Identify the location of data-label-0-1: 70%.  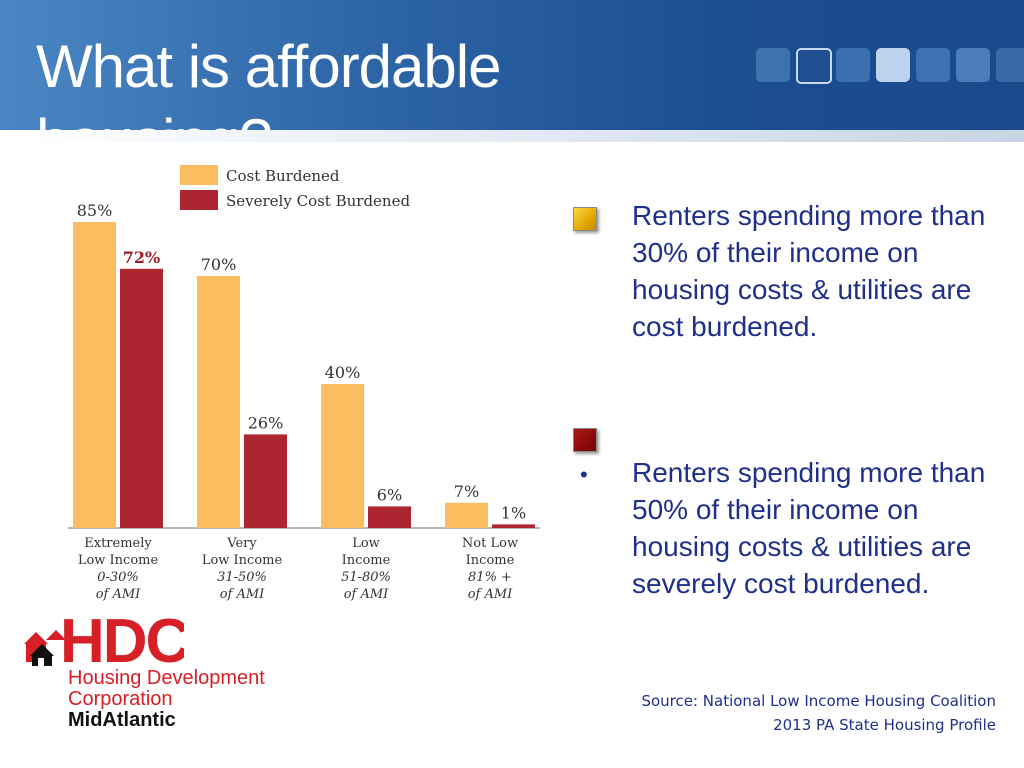
(219, 264).